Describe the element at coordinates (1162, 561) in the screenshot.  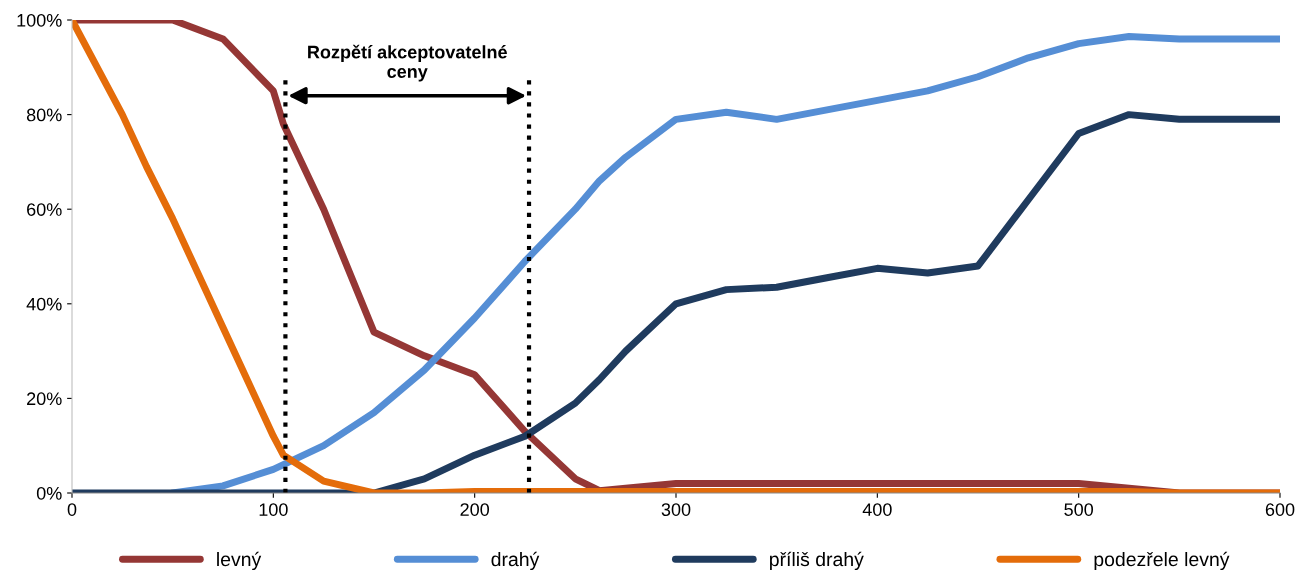
I see `legend-label: podezřele levný` at that location.